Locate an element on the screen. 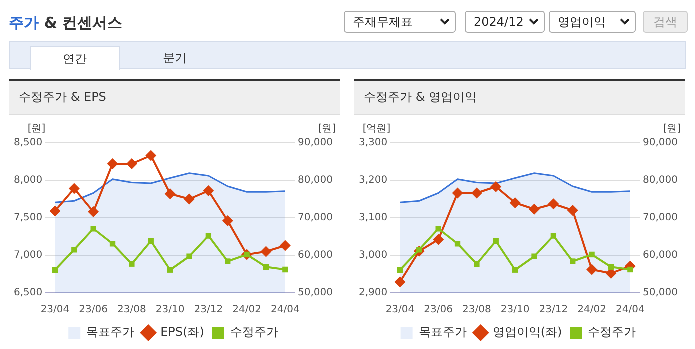  text: 주가 & 컨센서스 is located at coordinates (66, 23).